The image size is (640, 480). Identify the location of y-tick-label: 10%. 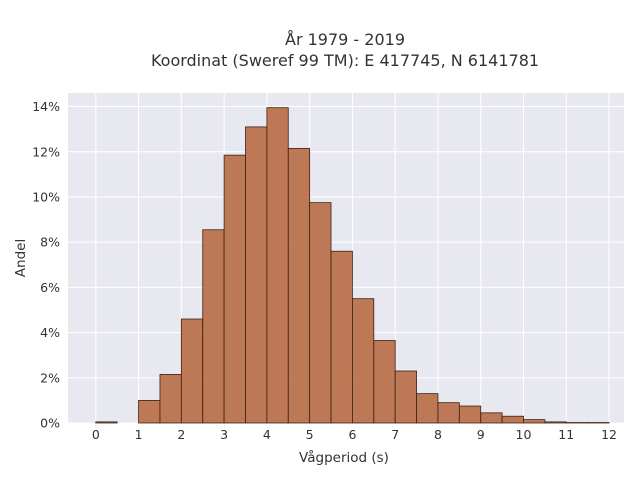
(46, 196).